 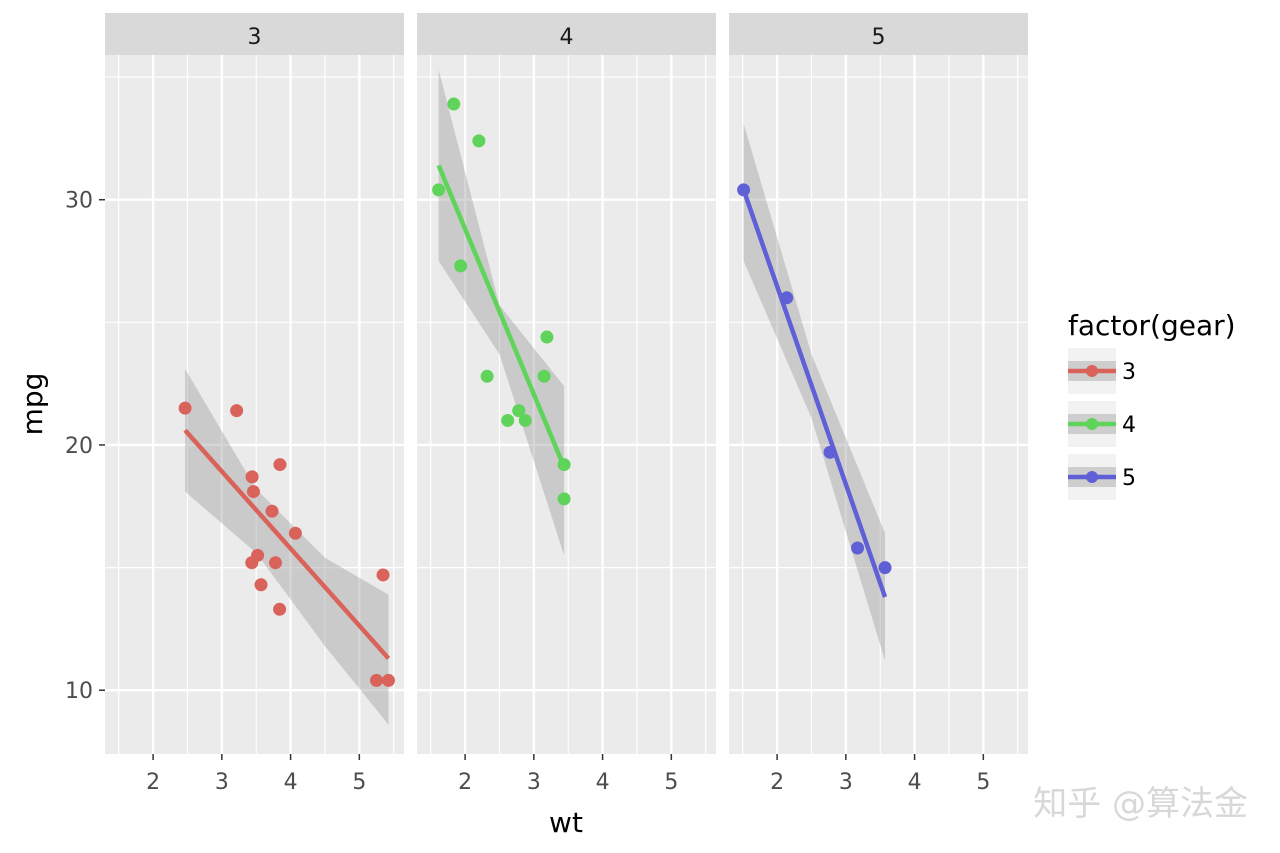 I want to click on legend-label: 4, so click(x=1129, y=425).